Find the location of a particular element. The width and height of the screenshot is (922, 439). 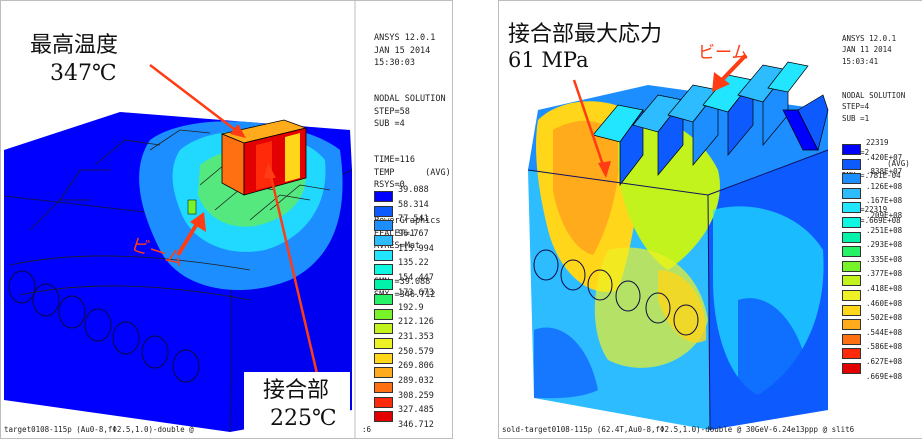

legend-value: .126E+08 is located at coordinates (884, 186).